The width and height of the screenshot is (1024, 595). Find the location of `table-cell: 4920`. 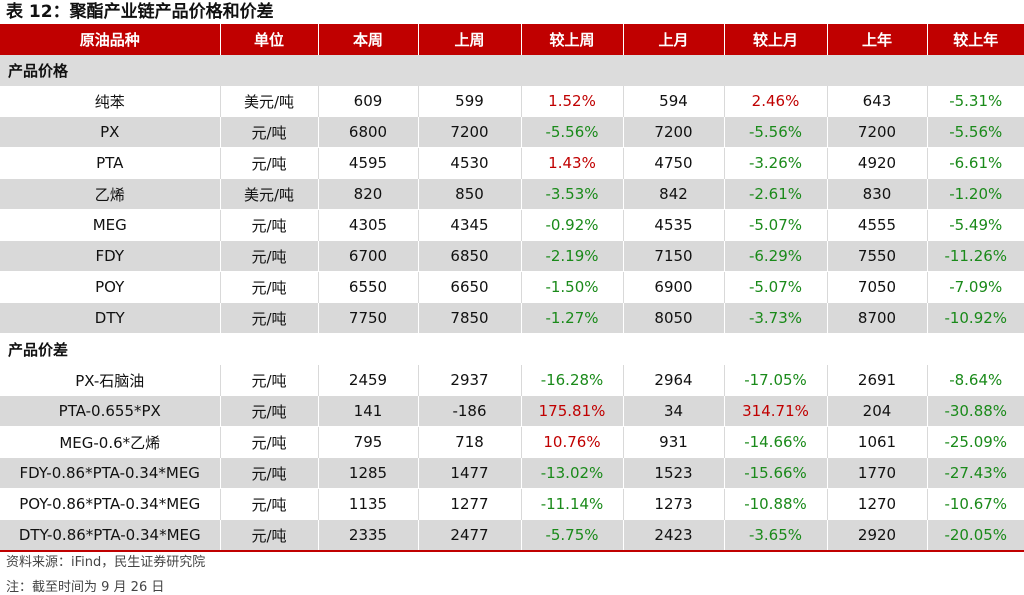

table-cell: 4920 is located at coordinates (876, 163).